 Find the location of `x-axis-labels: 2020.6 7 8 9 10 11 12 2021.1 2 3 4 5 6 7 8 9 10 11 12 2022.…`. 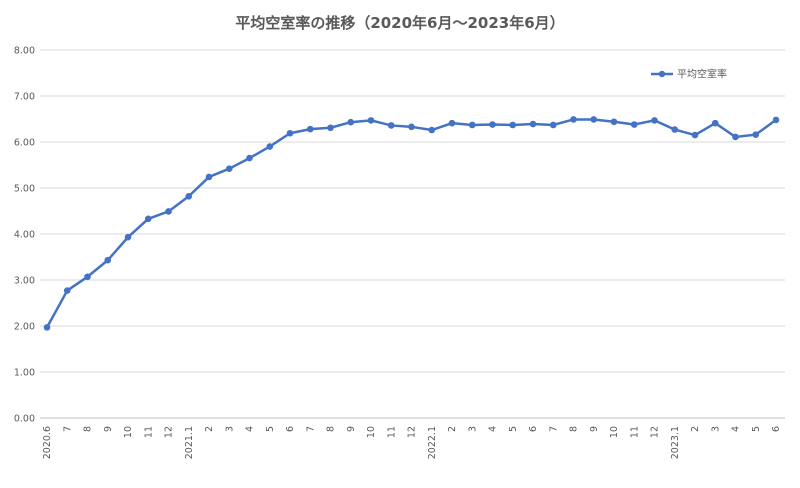

x-axis-labels: 2020.6 7 8 9 10 11 12 2021.1 2 3 4 5 6 7 8 9 10 11 12 2022.… is located at coordinates (412, 442).